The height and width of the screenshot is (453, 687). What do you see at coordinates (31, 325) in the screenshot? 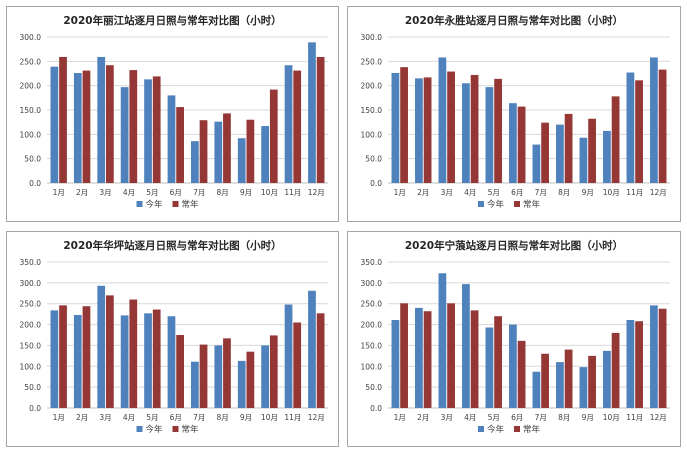
I see `y-tick-label: 200.0` at bounding box center [31, 325].